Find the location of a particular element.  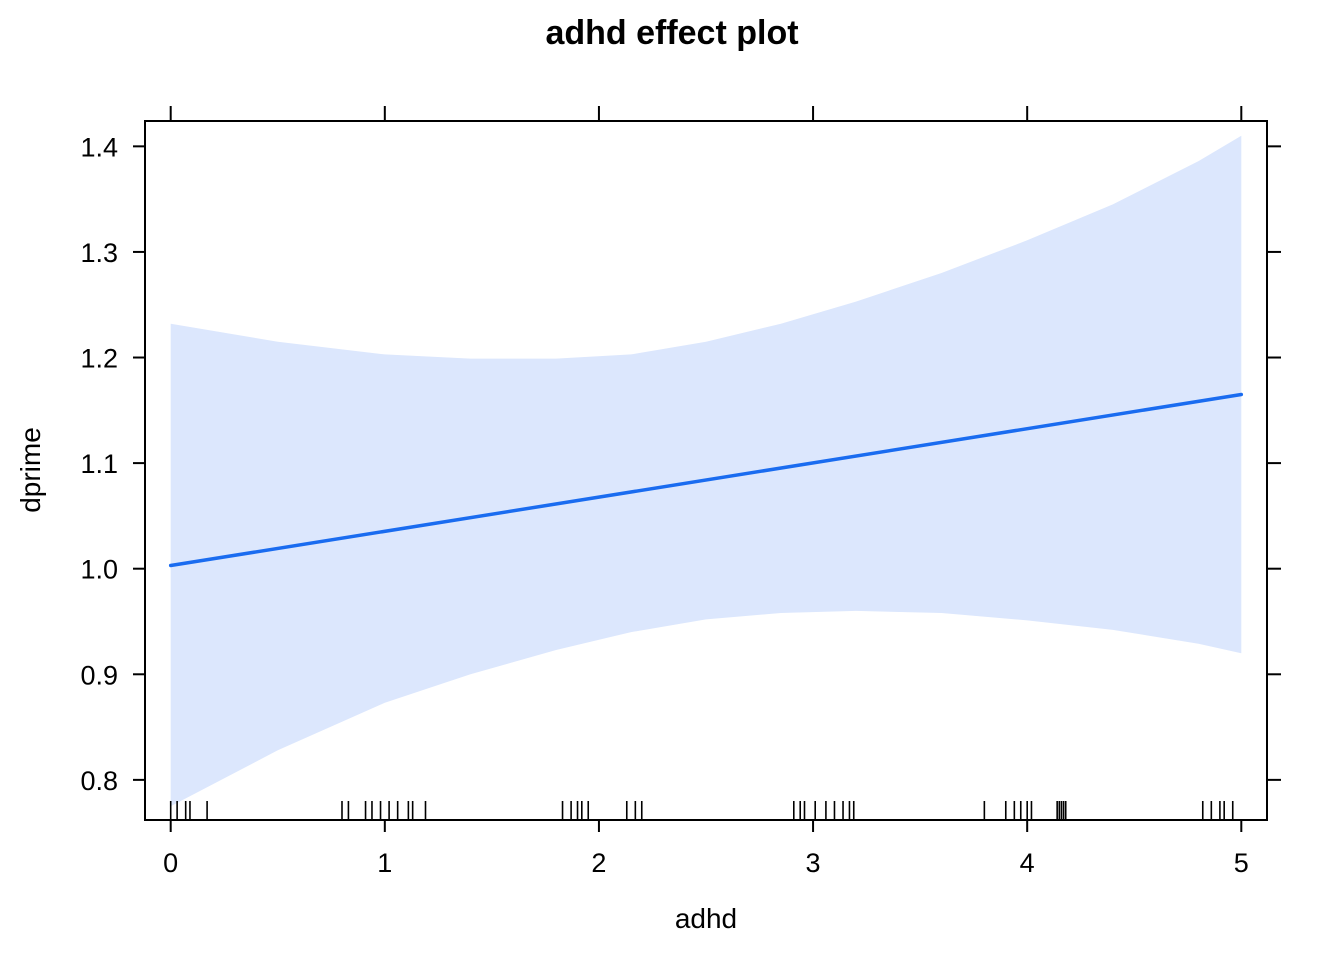

fit-line-layer is located at coordinates (706, 480).